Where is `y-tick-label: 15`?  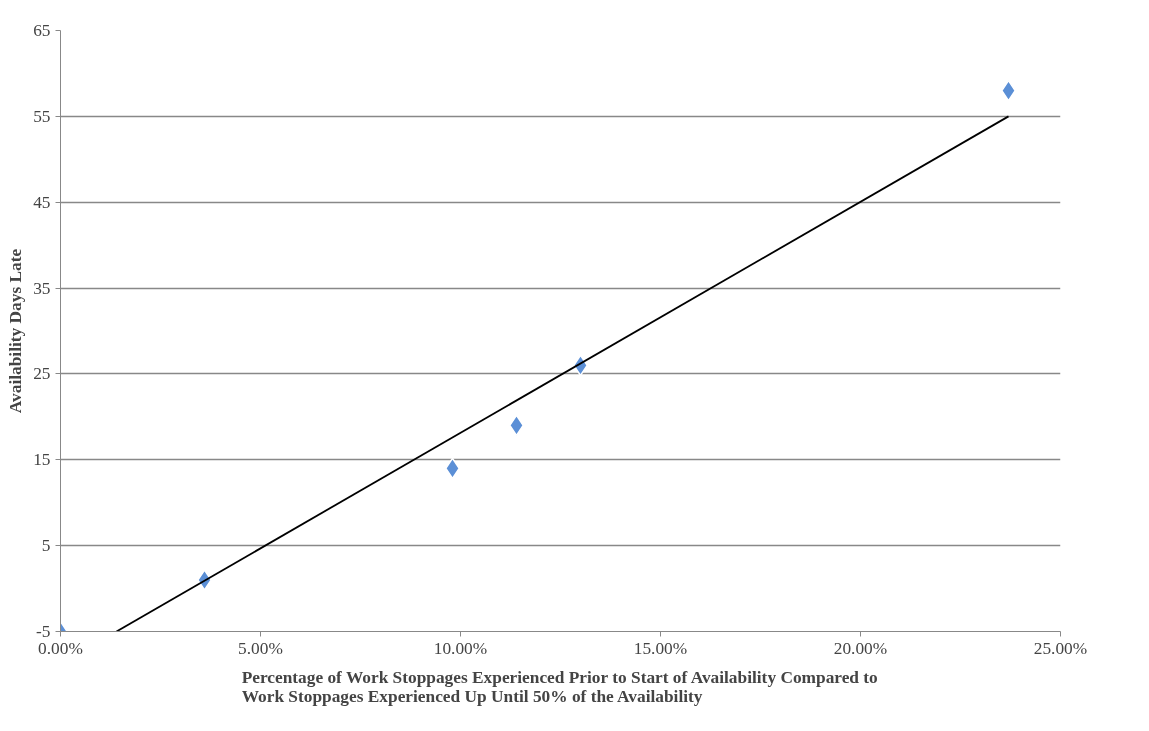 y-tick-label: 15 is located at coordinates (42, 460).